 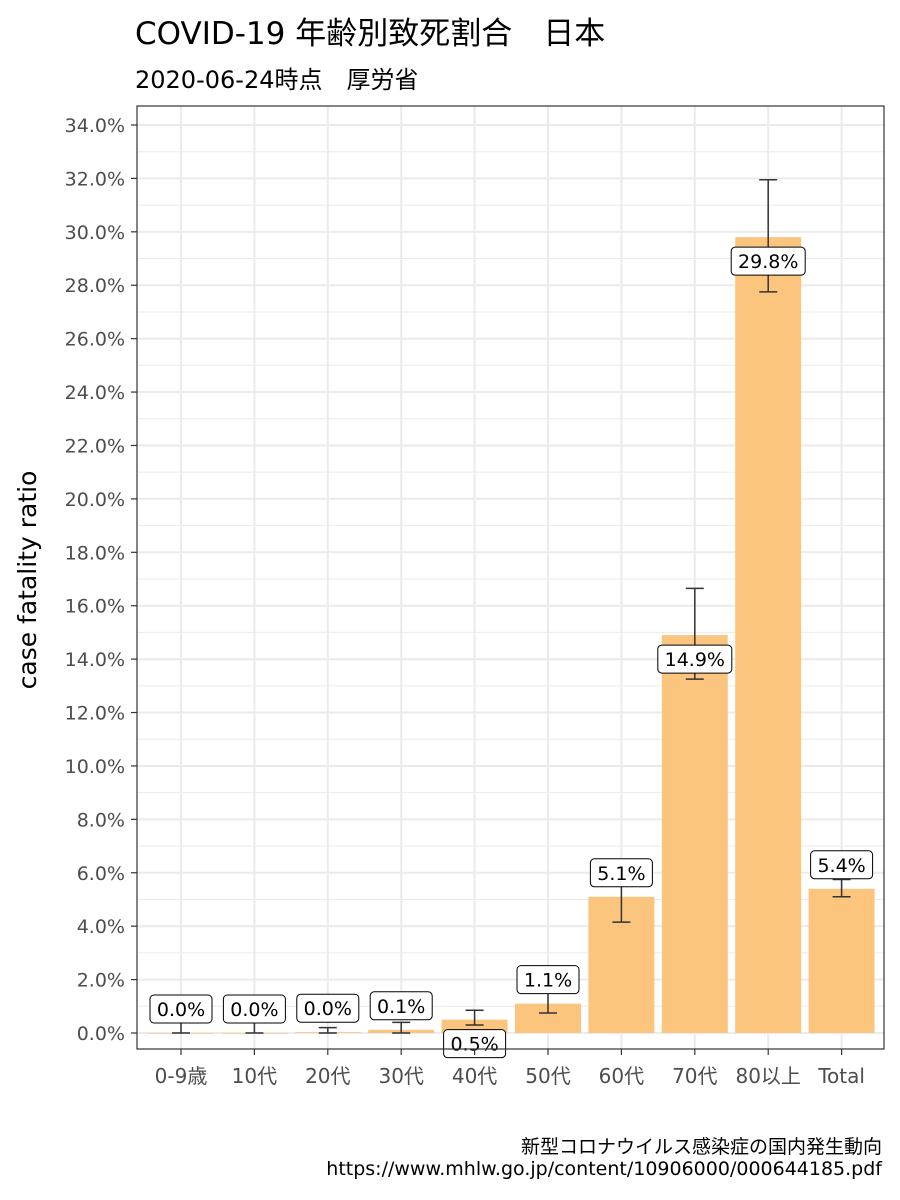 I want to click on x-tick-label: Total, so click(x=841, y=1076).